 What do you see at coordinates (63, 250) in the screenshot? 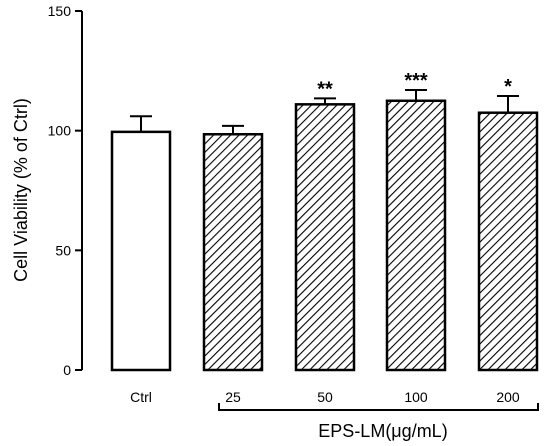
I see `y-tick-label: 50` at bounding box center [63, 250].